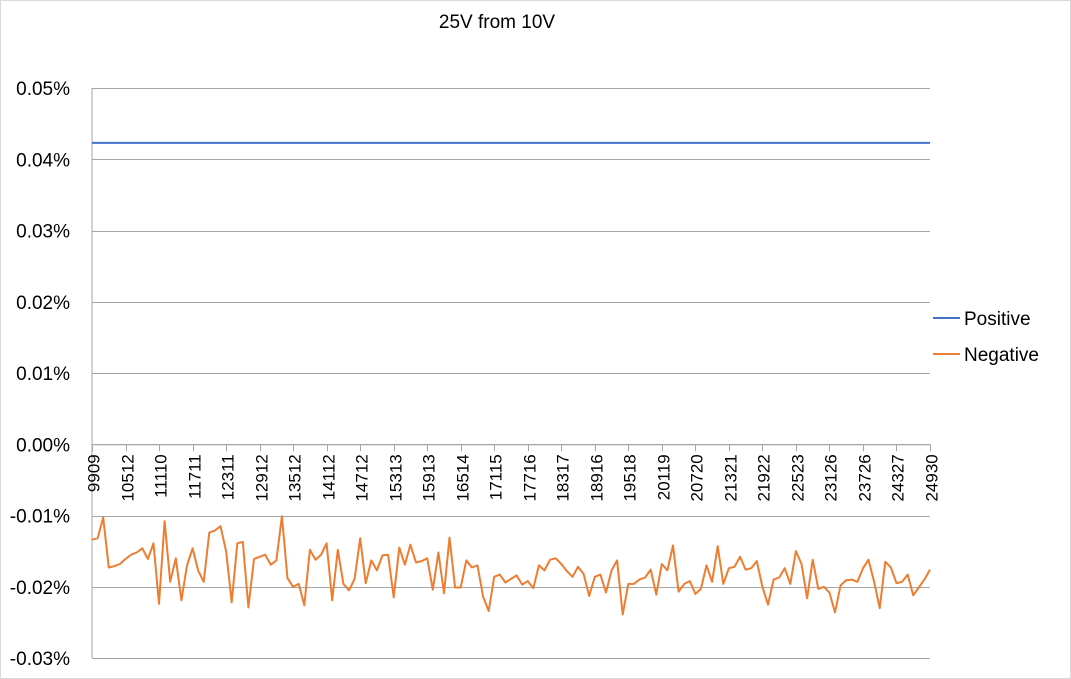  What do you see at coordinates (764, 477) in the screenshot?
I see `x-tick-label: 21922` at bounding box center [764, 477].